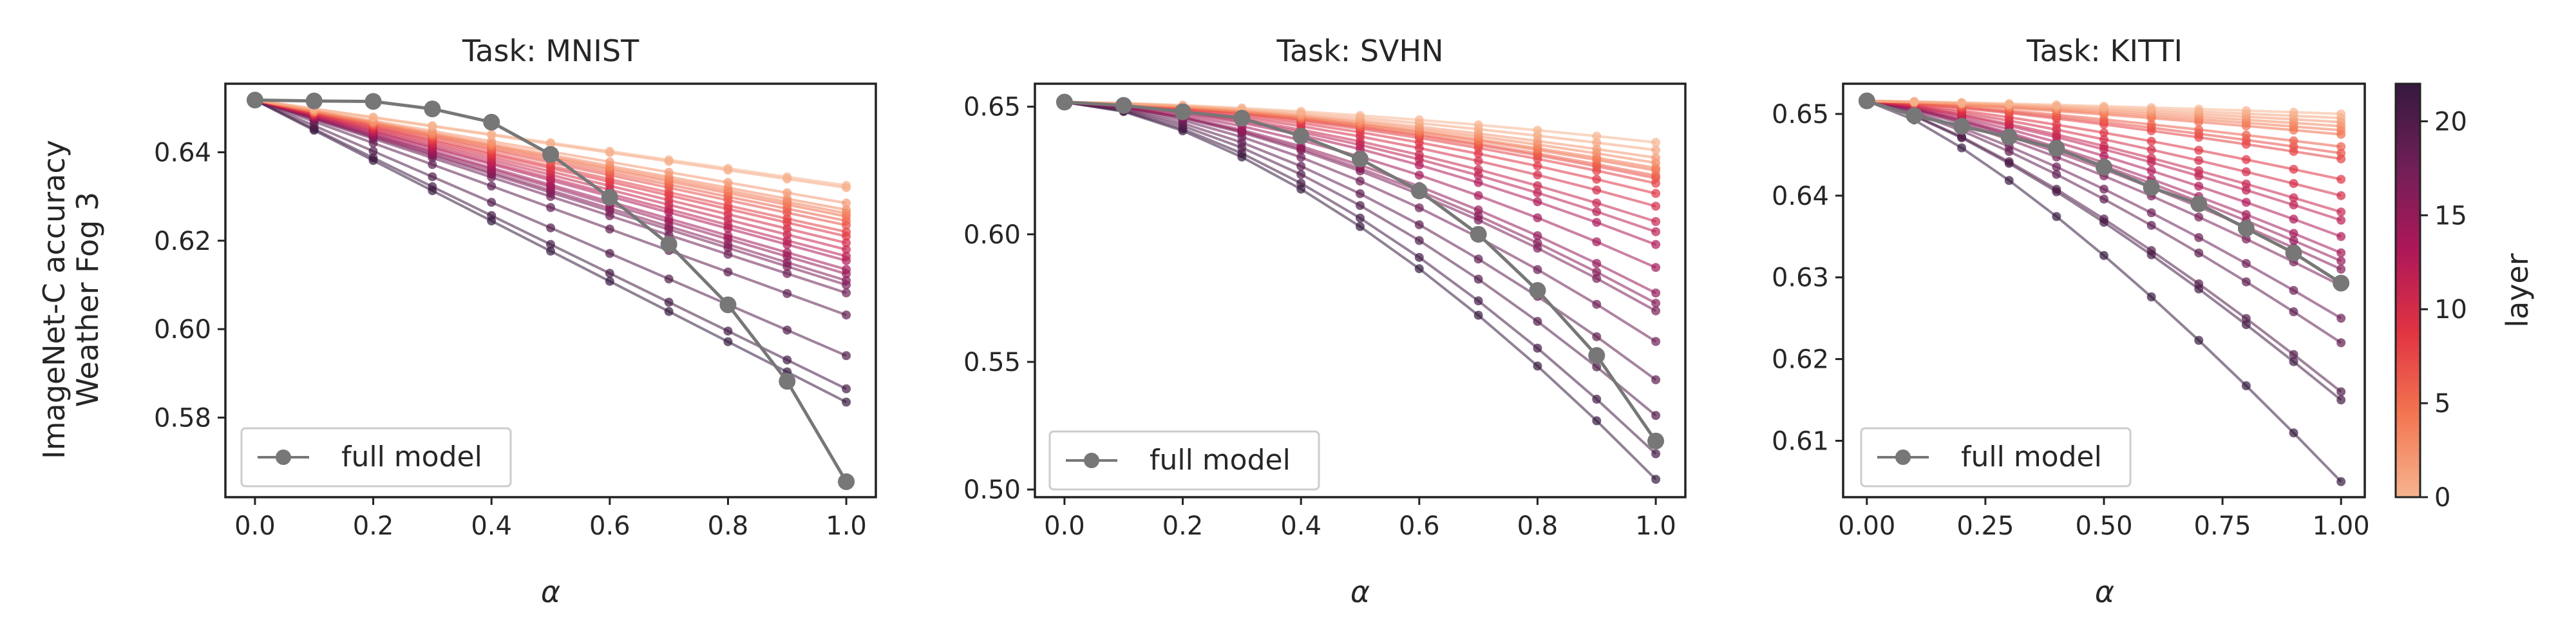 This screenshot has height=644, width=2576. I want to click on y-tick-label: 0.63, so click(1801, 278).